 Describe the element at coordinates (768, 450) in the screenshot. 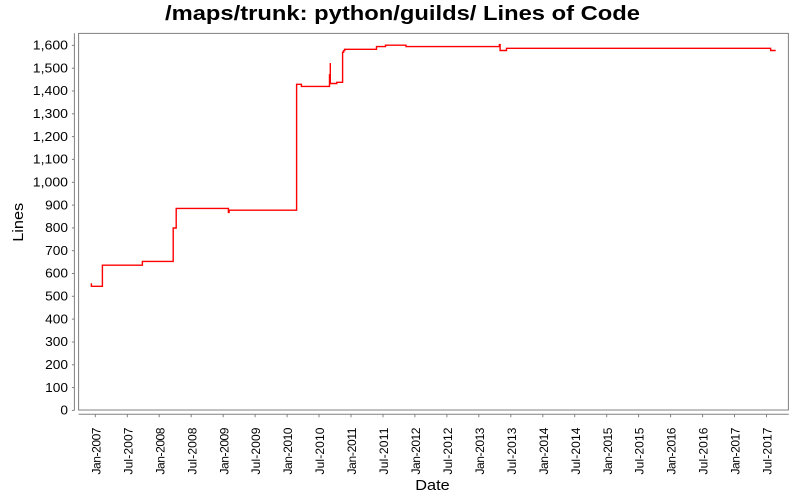

I see `svg-text: Jul-2017` at that location.